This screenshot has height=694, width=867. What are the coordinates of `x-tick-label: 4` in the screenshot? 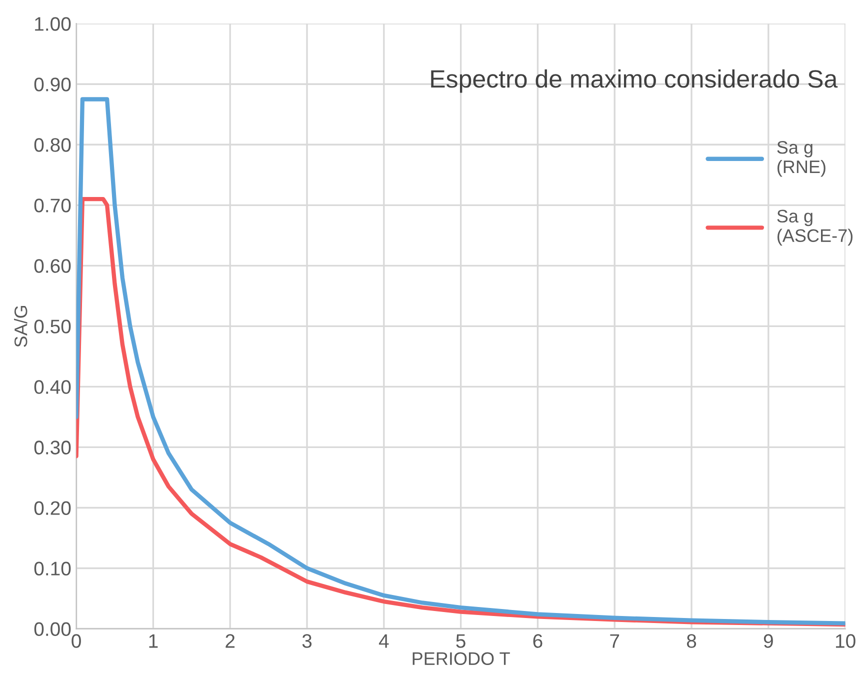 It's located at (383, 641).